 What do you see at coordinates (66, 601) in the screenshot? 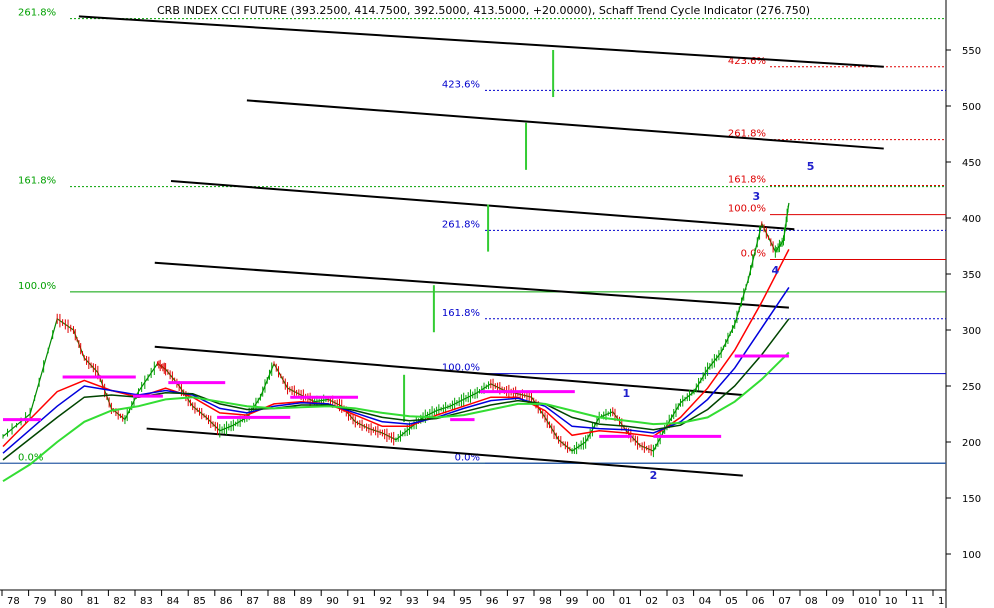
I see `x-tick-label: 80` at bounding box center [66, 601].